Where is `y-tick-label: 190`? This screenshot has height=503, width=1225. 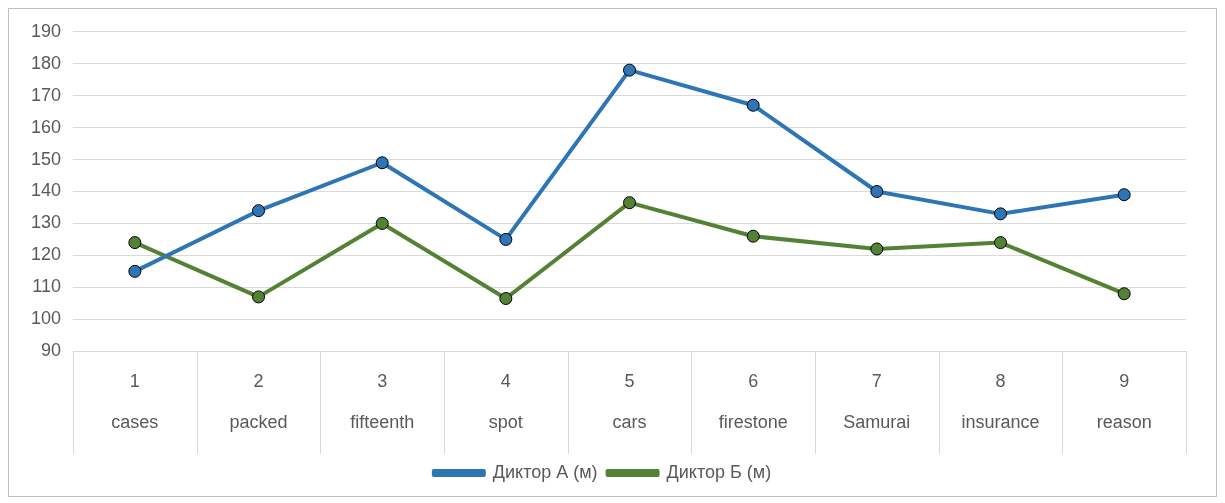 y-tick-label: 190 is located at coordinates (46, 30).